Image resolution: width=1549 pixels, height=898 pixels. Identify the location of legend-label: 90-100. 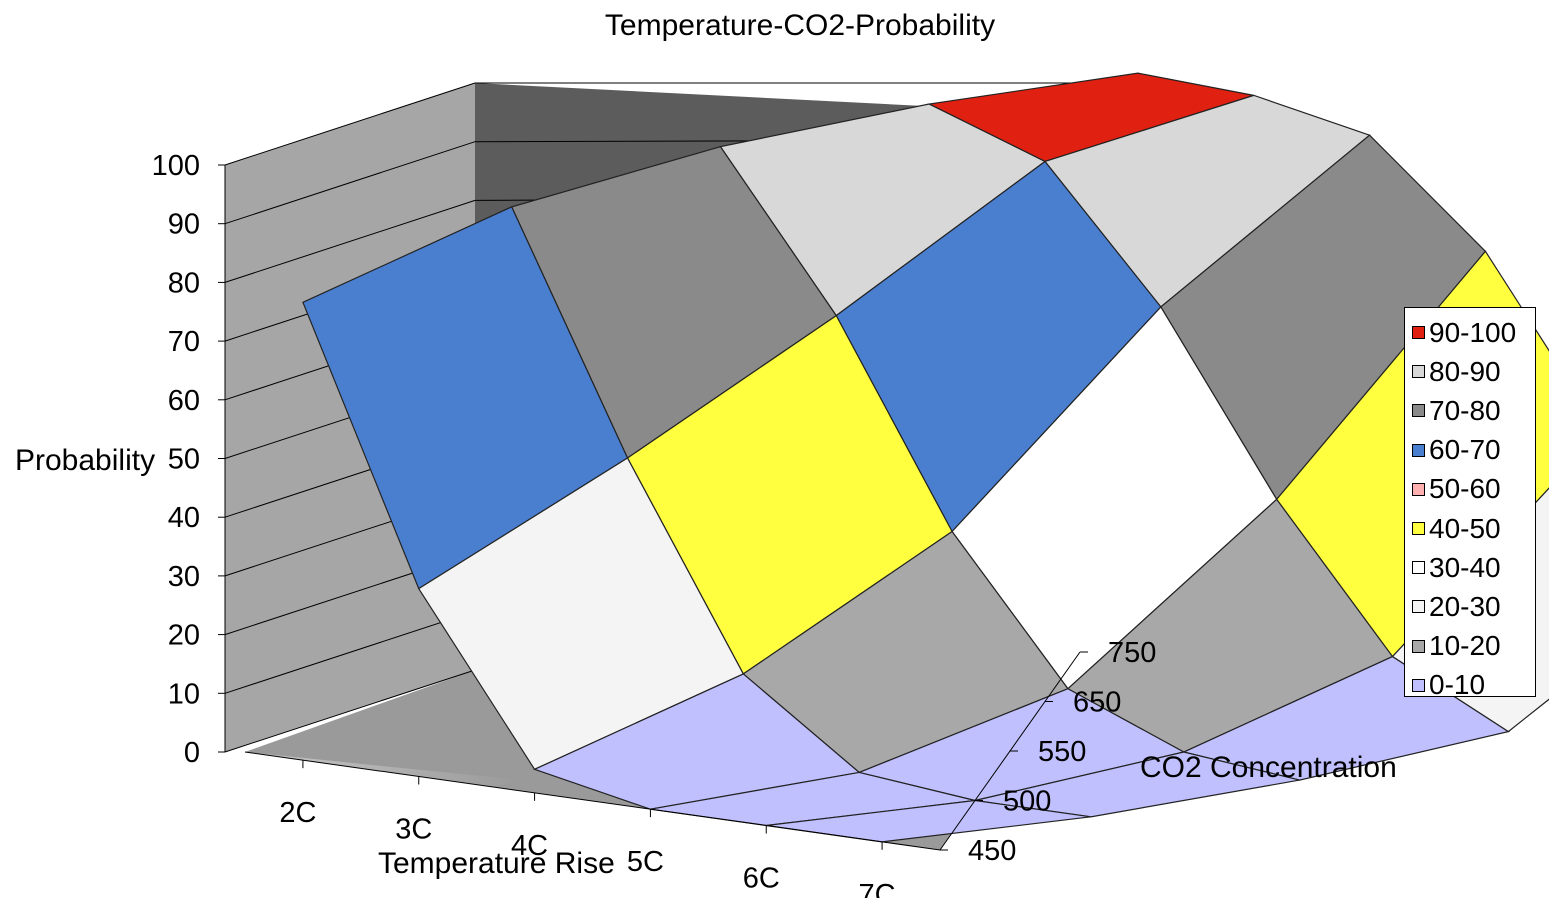
(1473, 332).